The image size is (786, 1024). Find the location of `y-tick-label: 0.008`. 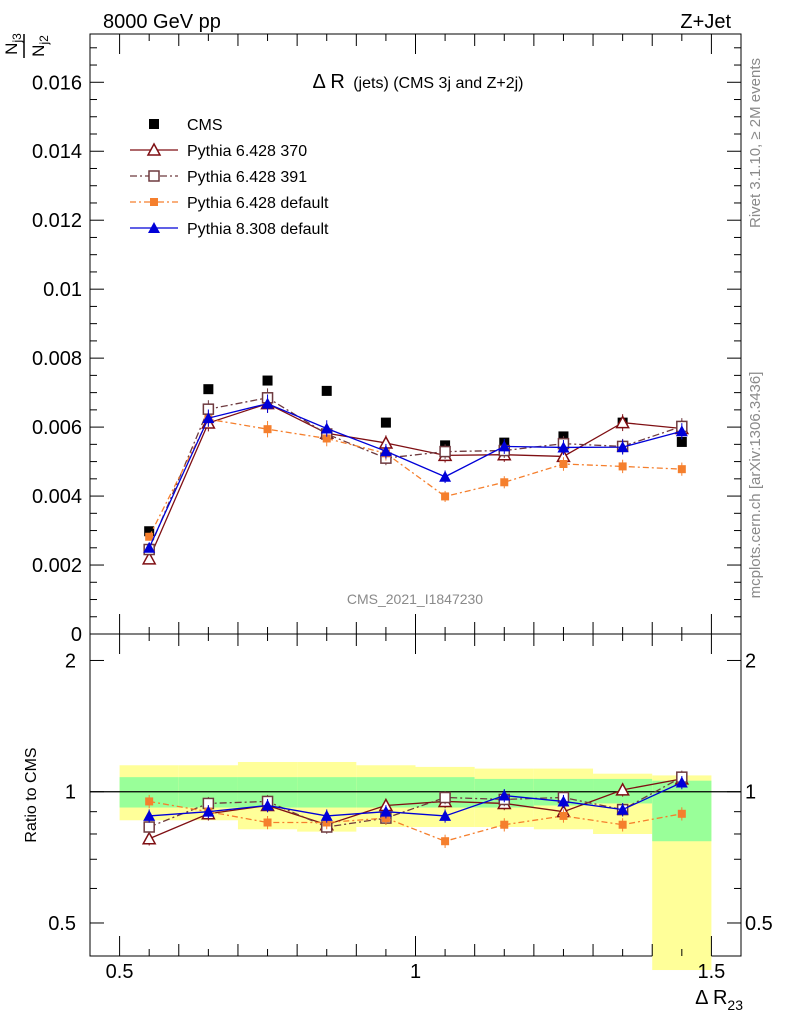

y-tick-label: 0.008 is located at coordinates (57, 359).